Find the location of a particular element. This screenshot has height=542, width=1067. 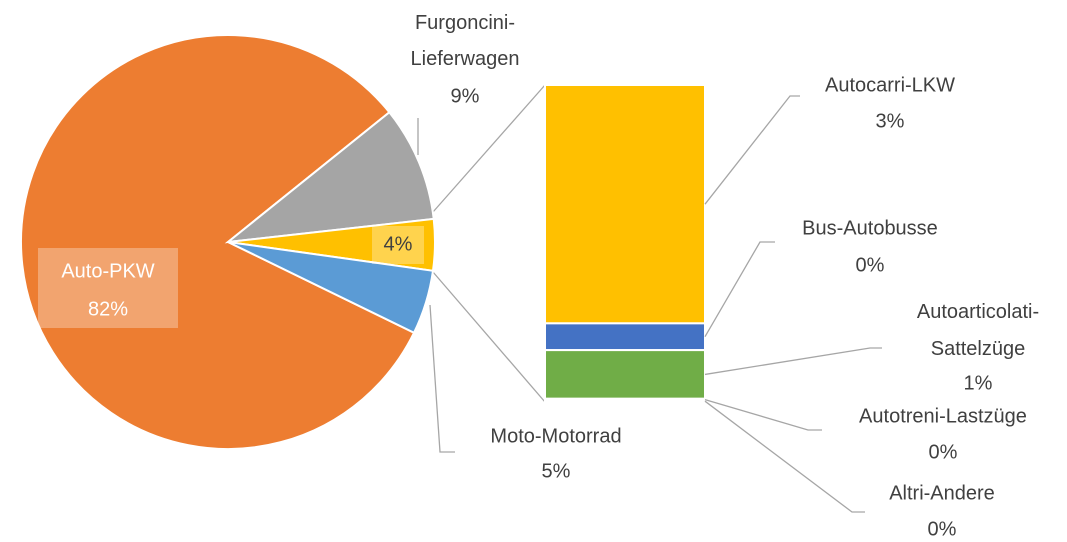

category-label: Auto-PKW is located at coordinates (107, 271).